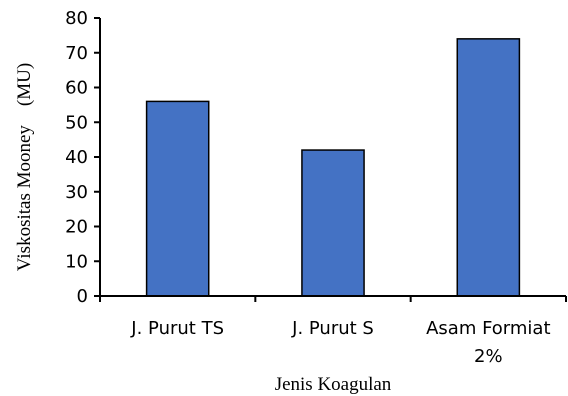  Describe the element at coordinates (76, 88) in the screenshot. I see `y-tick-label: 60` at that location.